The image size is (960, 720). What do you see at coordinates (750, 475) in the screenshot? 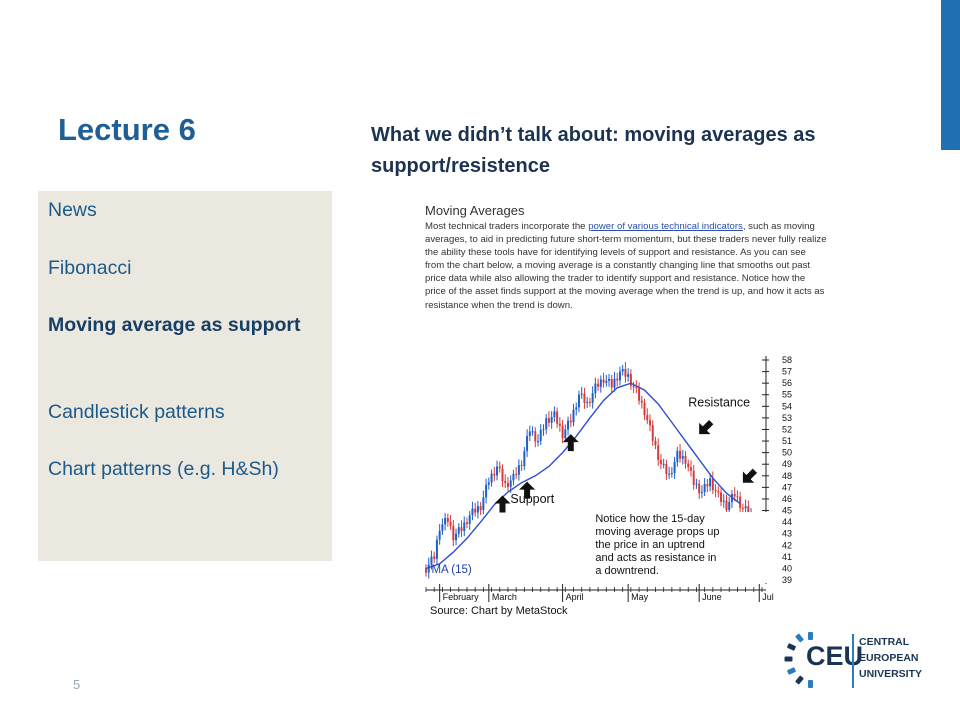
I see `resistance-arrow-shape` at bounding box center [750, 475].